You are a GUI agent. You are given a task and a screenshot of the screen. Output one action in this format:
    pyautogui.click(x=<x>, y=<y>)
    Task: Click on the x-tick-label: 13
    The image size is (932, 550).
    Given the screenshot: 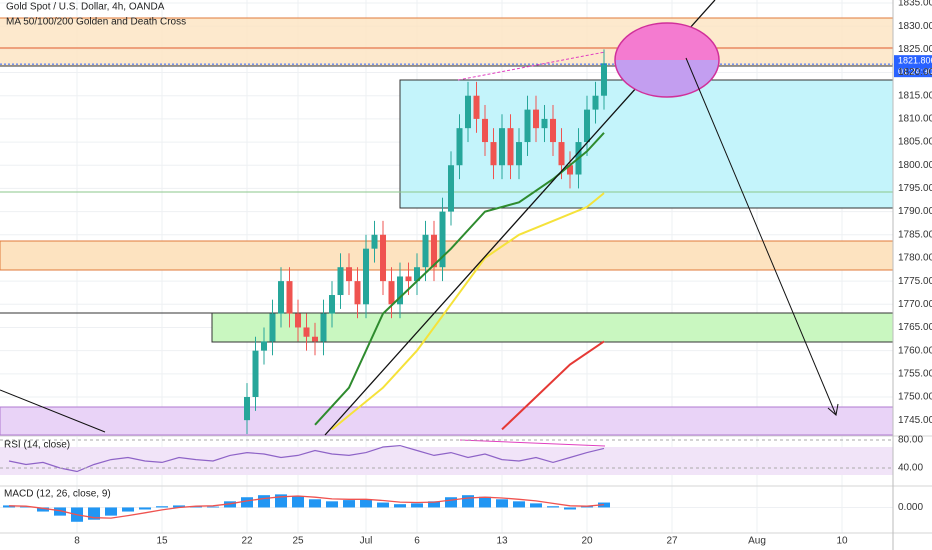 What is the action you would take?
    pyautogui.click(x=502, y=541)
    